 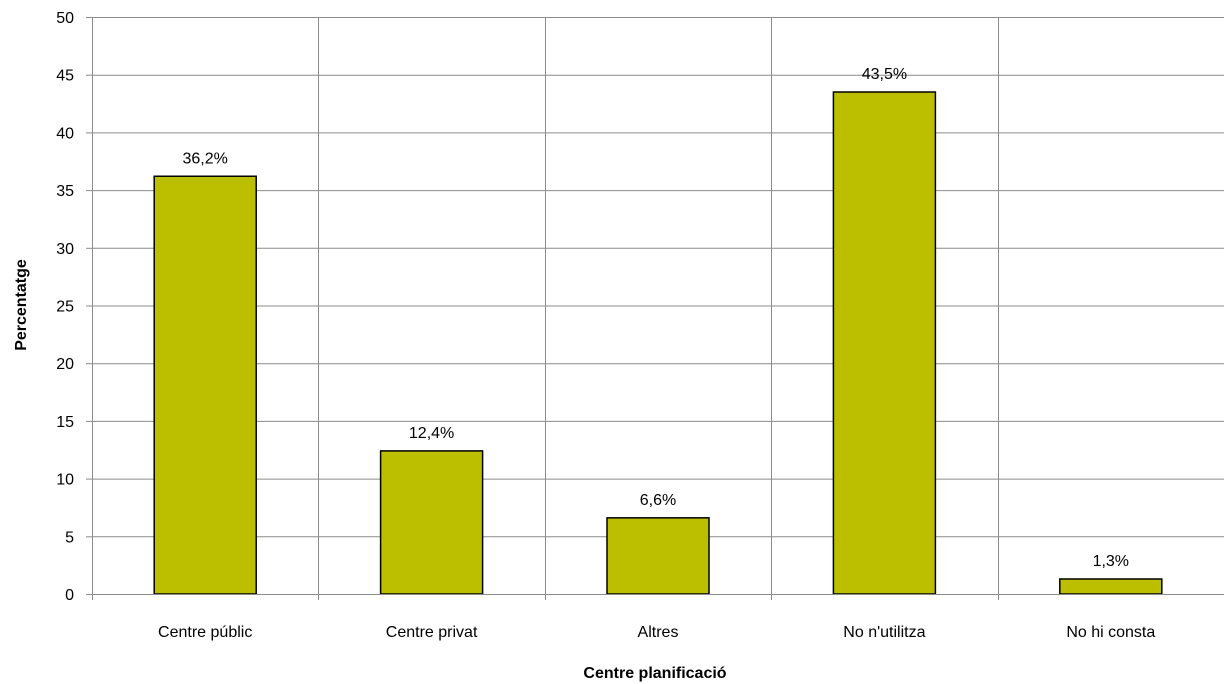 What do you see at coordinates (65, 133) in the screenshot?
I see `y-tick-label: 40` at bounding box center [65, 133].